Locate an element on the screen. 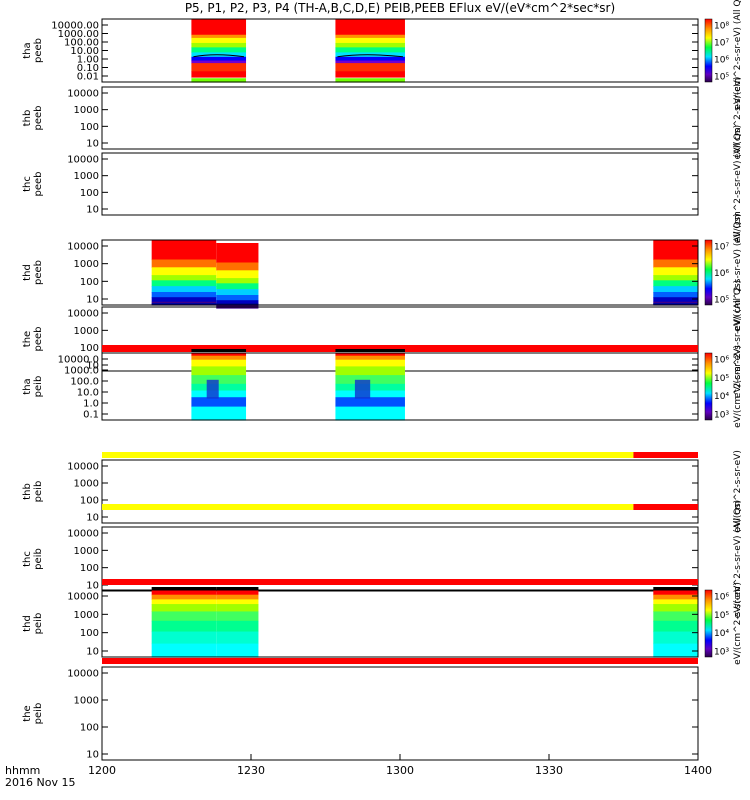 The width and height of the screenshot is (750, 800). panel-thb-peib: thb peib 10000 1000 100 10 eV/(cm^2-s-sr-eV) is located at coordinates (382, 491).